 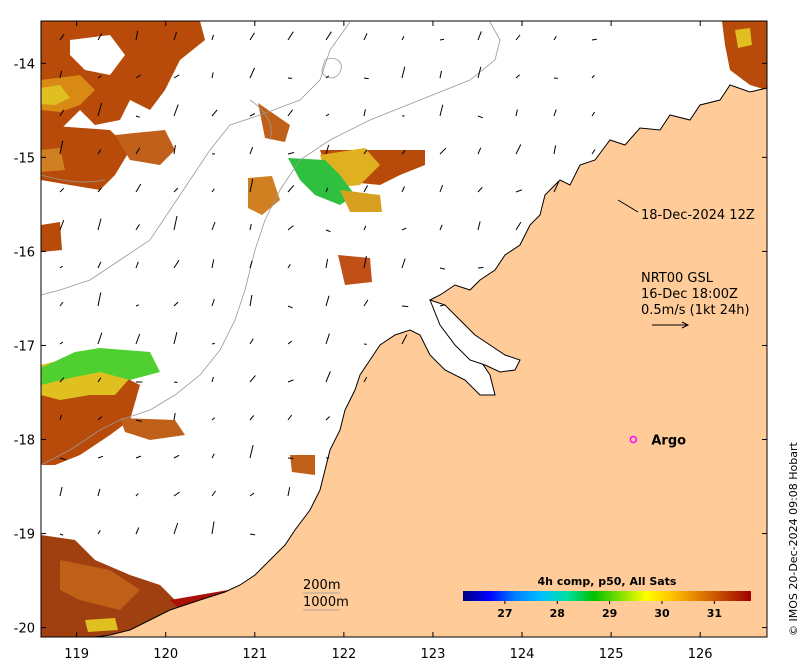 I want to click on x-tick-label: 124, so click(x=522, y=654).